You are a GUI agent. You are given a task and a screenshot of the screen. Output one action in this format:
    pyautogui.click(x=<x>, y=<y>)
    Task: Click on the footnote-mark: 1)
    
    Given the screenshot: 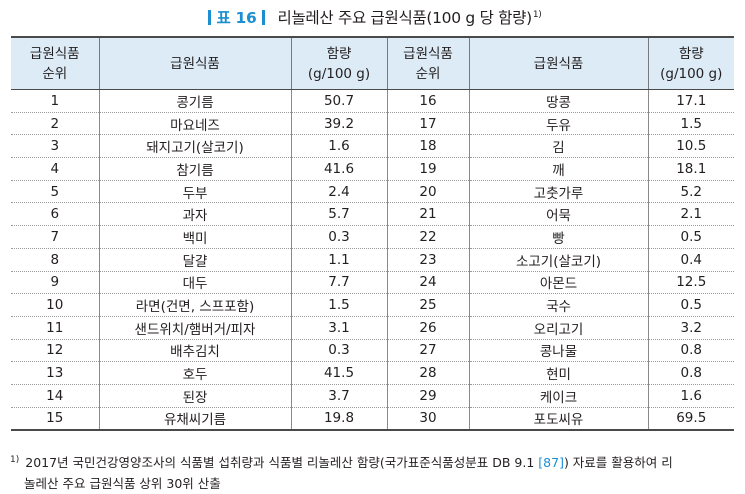 What is the action you would take?
    pyautogui.click(x=15, y=460)
    